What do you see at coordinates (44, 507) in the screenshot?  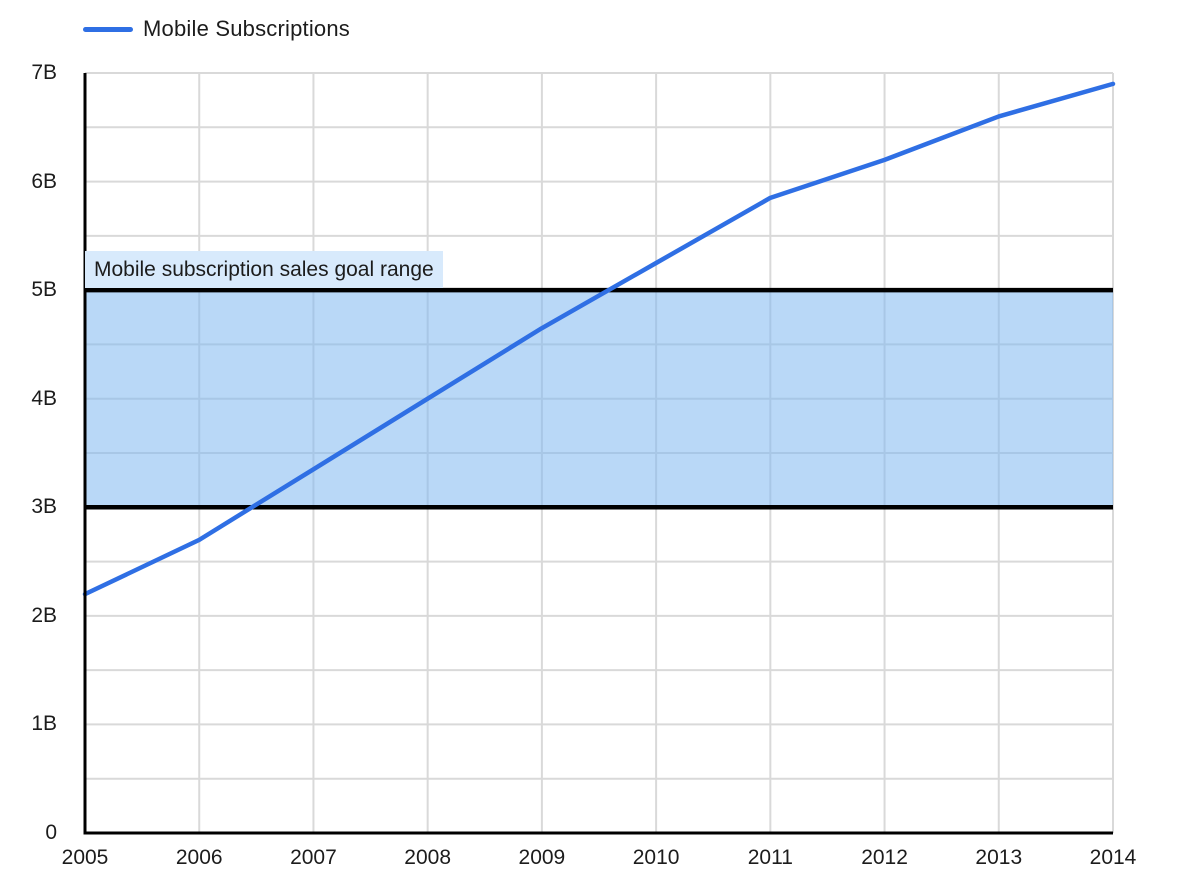 I see `y-tick-label: 3B` at bounding box center [44, 507].